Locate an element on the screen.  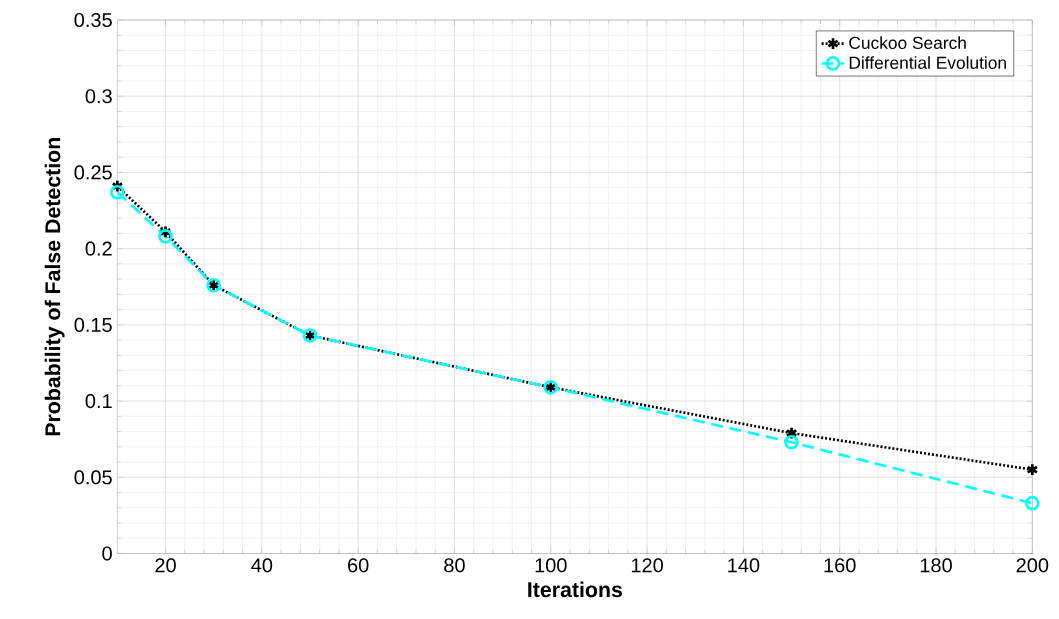
y-tick-label: 0.15 is located at coordinates (93, 324).